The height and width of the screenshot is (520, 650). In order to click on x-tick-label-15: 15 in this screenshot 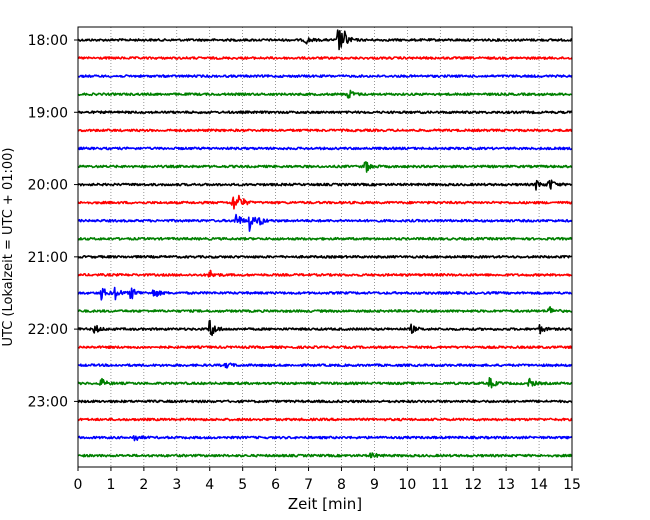, I will do `click(572, 485)`.